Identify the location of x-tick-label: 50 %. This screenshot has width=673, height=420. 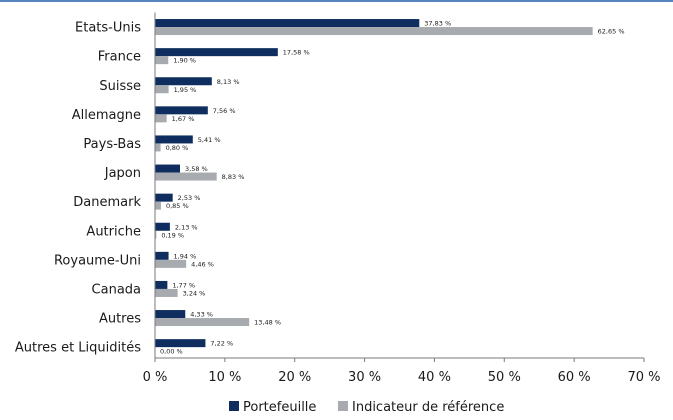
(504, 377).